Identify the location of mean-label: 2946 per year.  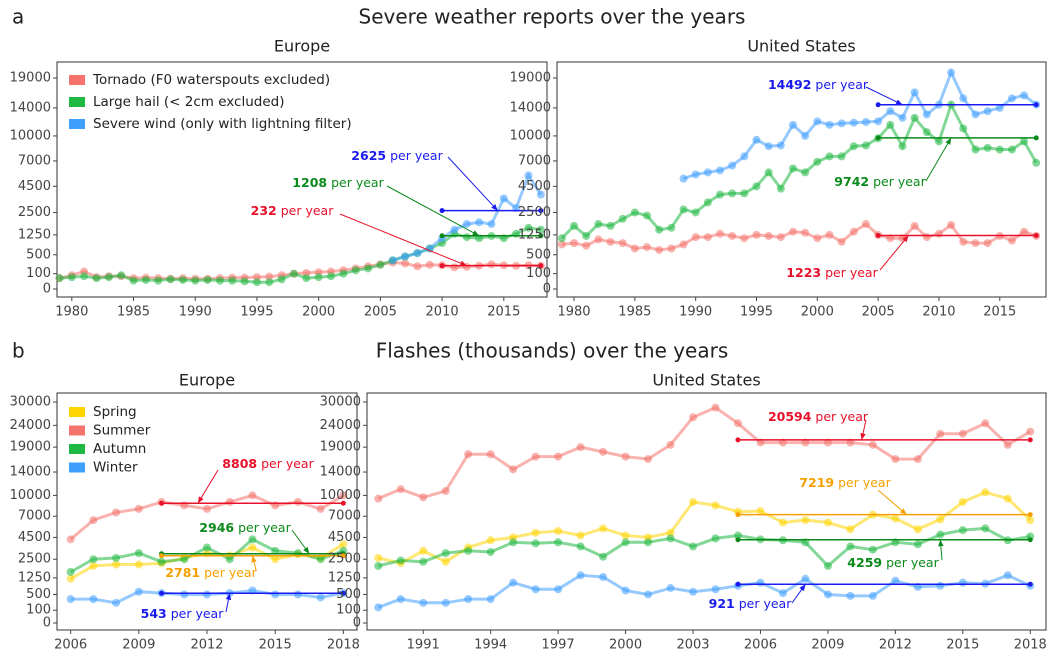
(245, 527).